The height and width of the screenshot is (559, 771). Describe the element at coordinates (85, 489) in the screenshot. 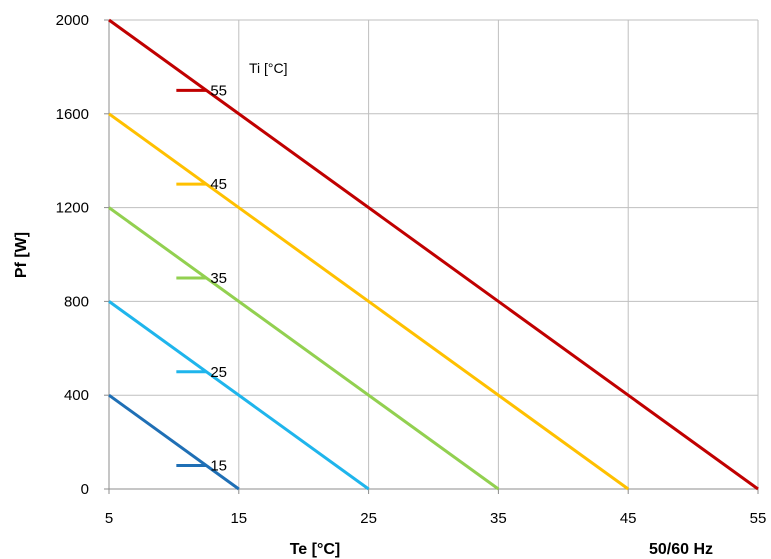

I see `y-tick-label: 0` at that location.